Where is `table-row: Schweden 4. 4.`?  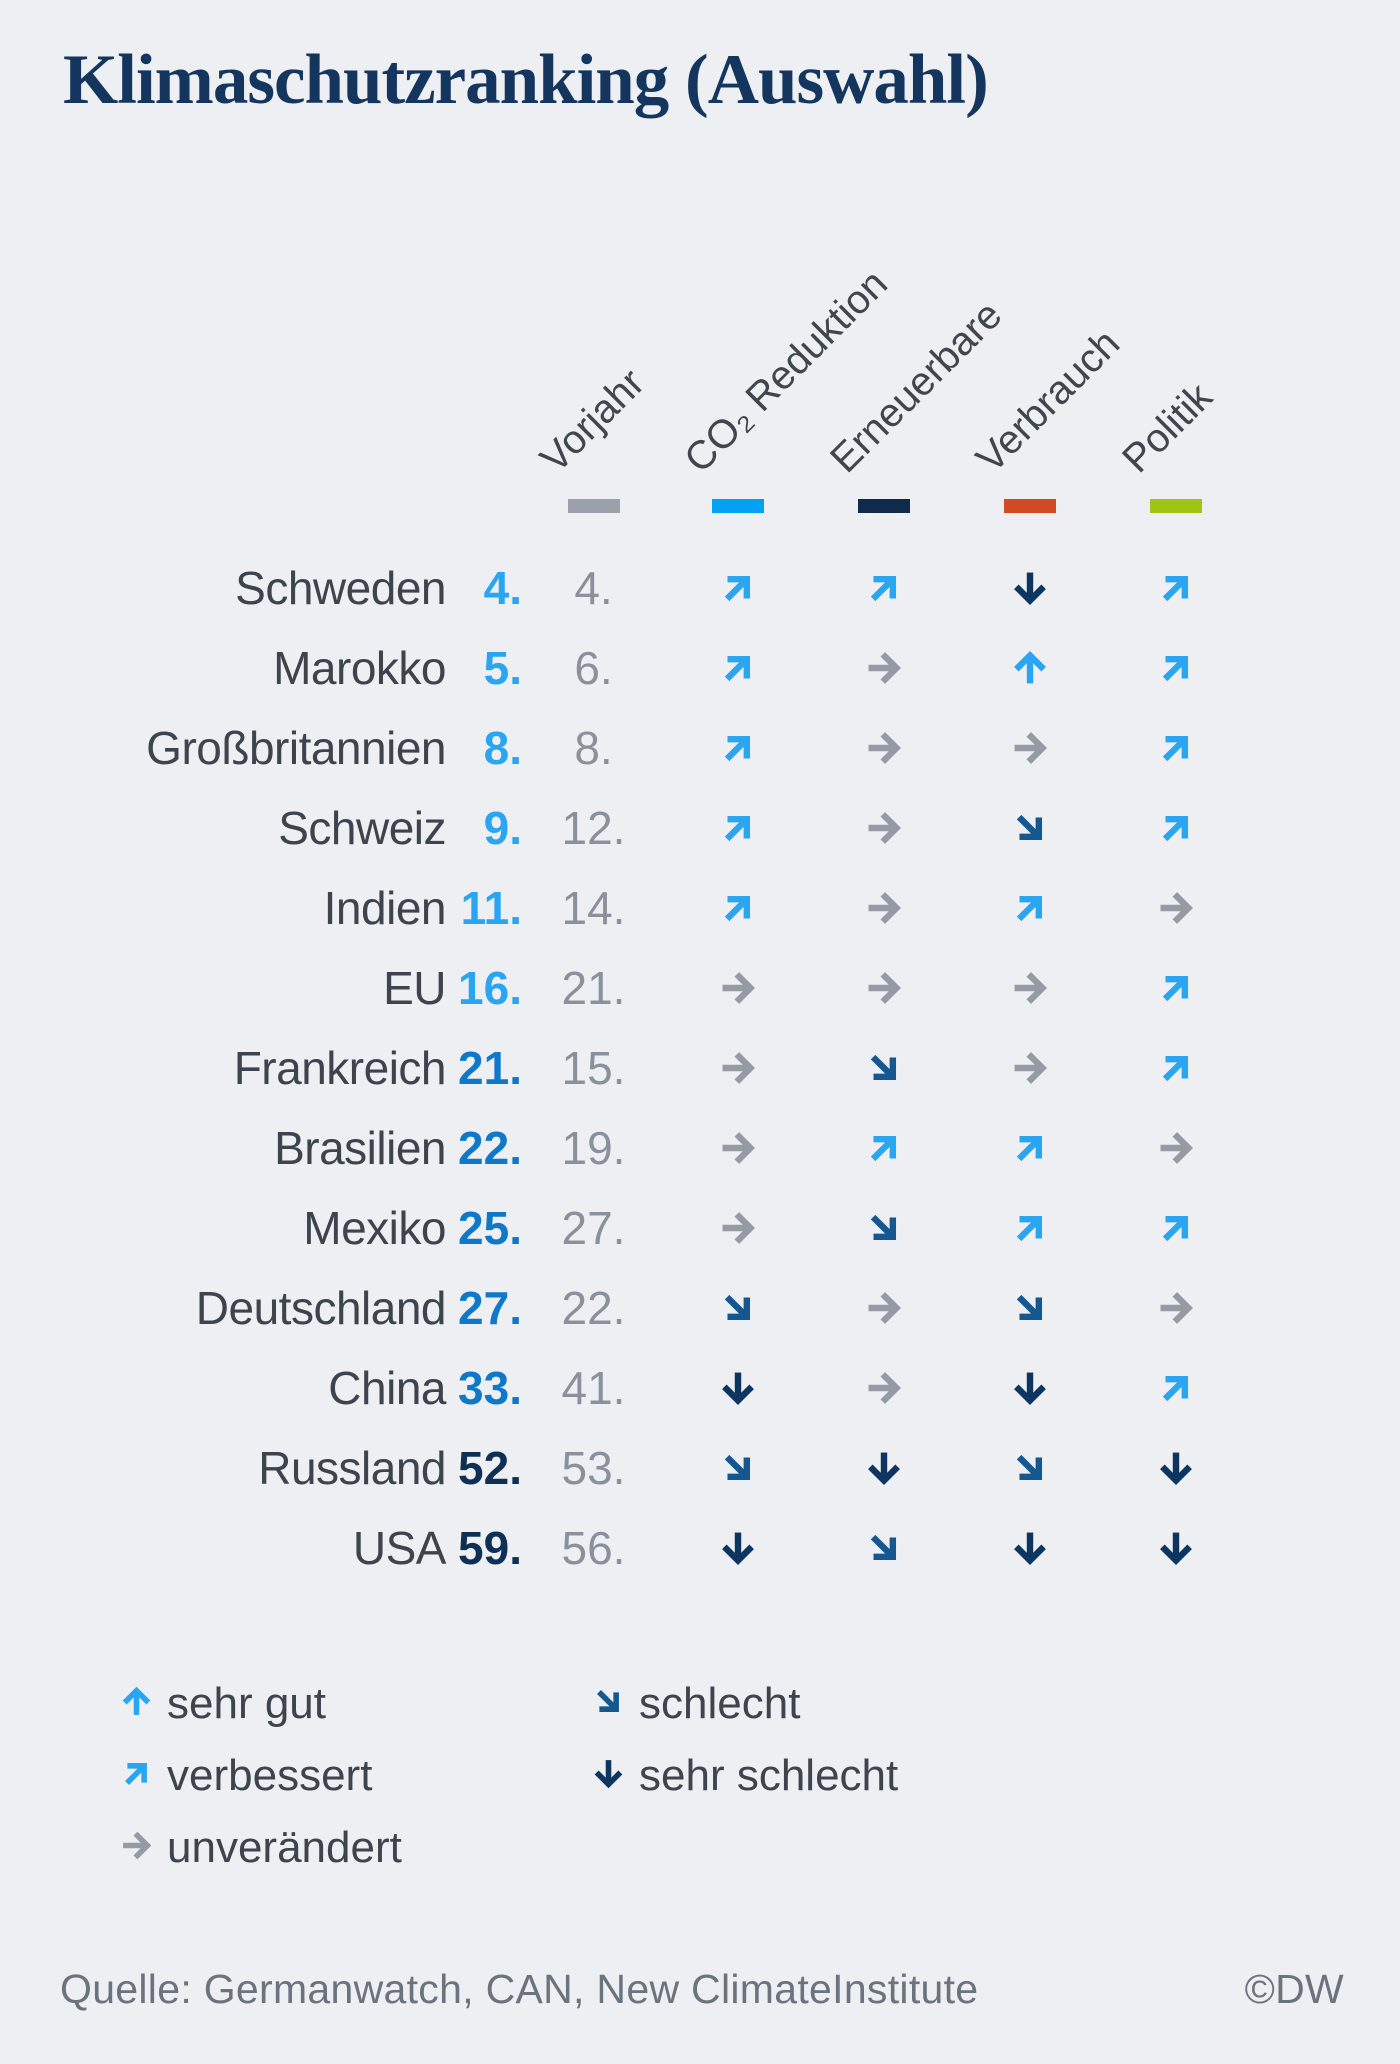
table-row: Schweden 4. 4. is located at coordinates (654, 588).